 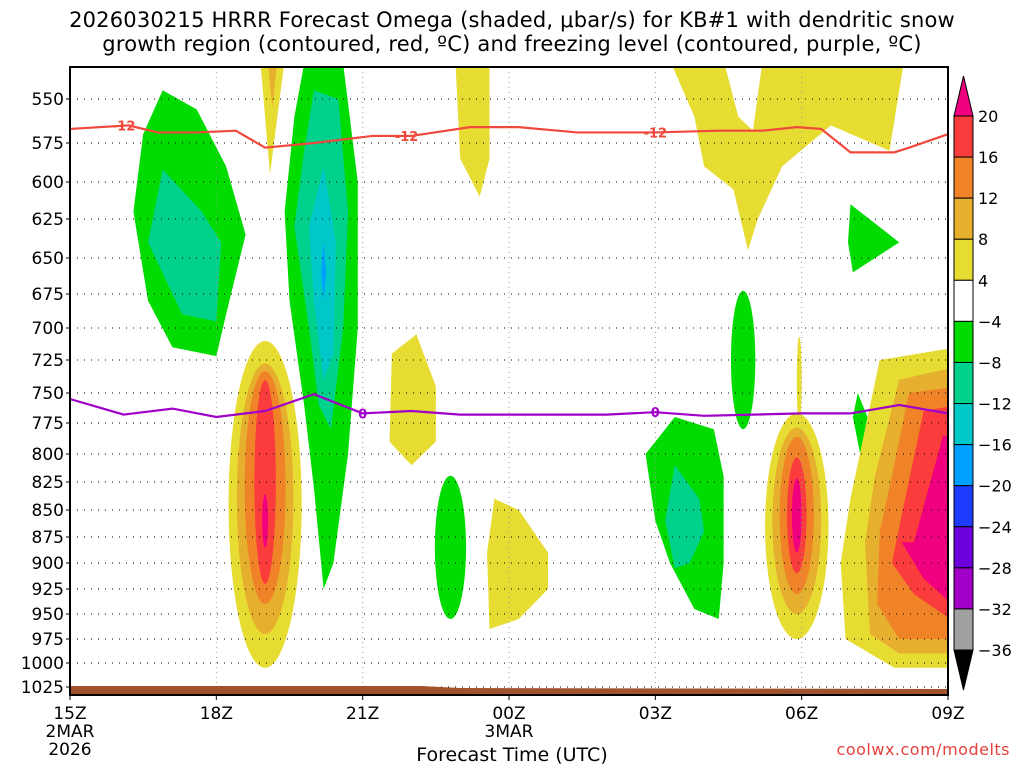 What do you see at coordinates (508, 714) in the screenshot?
I see `x-tick-label: 00Z` at bounding box center [508, 714].